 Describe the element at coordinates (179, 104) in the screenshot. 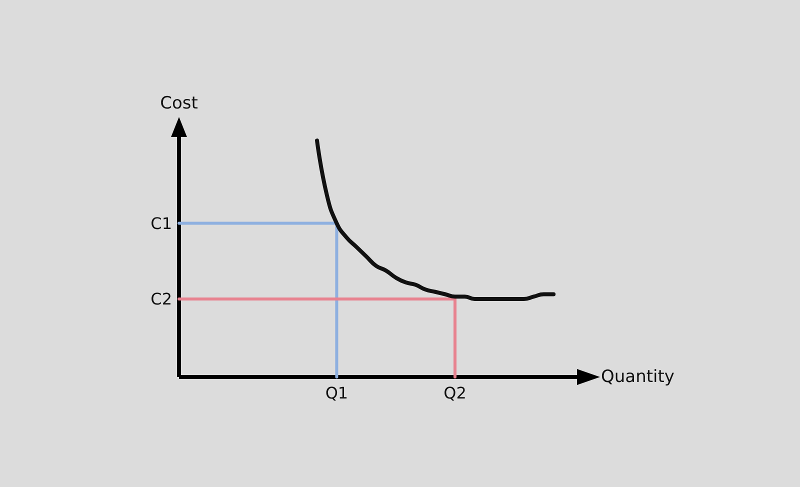

I see `y-axis-title: Cost` at that location.